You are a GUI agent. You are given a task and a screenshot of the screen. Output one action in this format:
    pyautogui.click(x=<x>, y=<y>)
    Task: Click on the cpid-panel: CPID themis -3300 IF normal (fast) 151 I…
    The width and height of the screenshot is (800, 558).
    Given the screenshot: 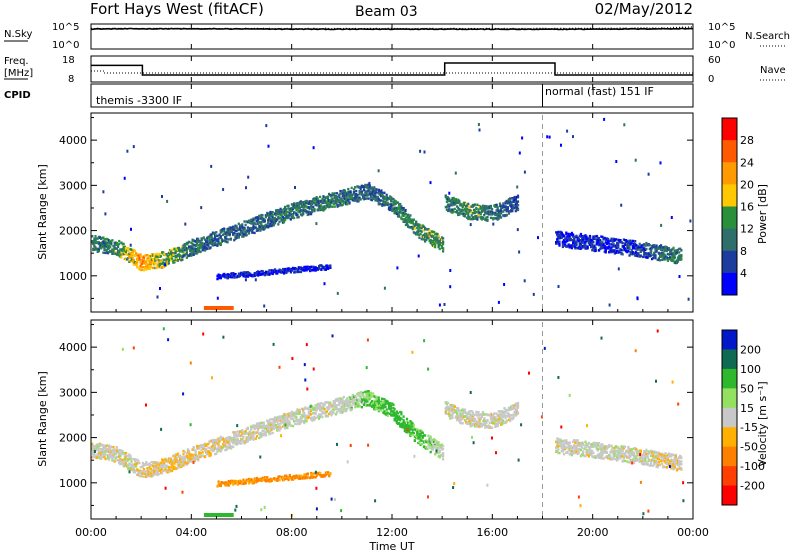 What is the action you would take?
    pyautogui.click(x=348, y=95)
    